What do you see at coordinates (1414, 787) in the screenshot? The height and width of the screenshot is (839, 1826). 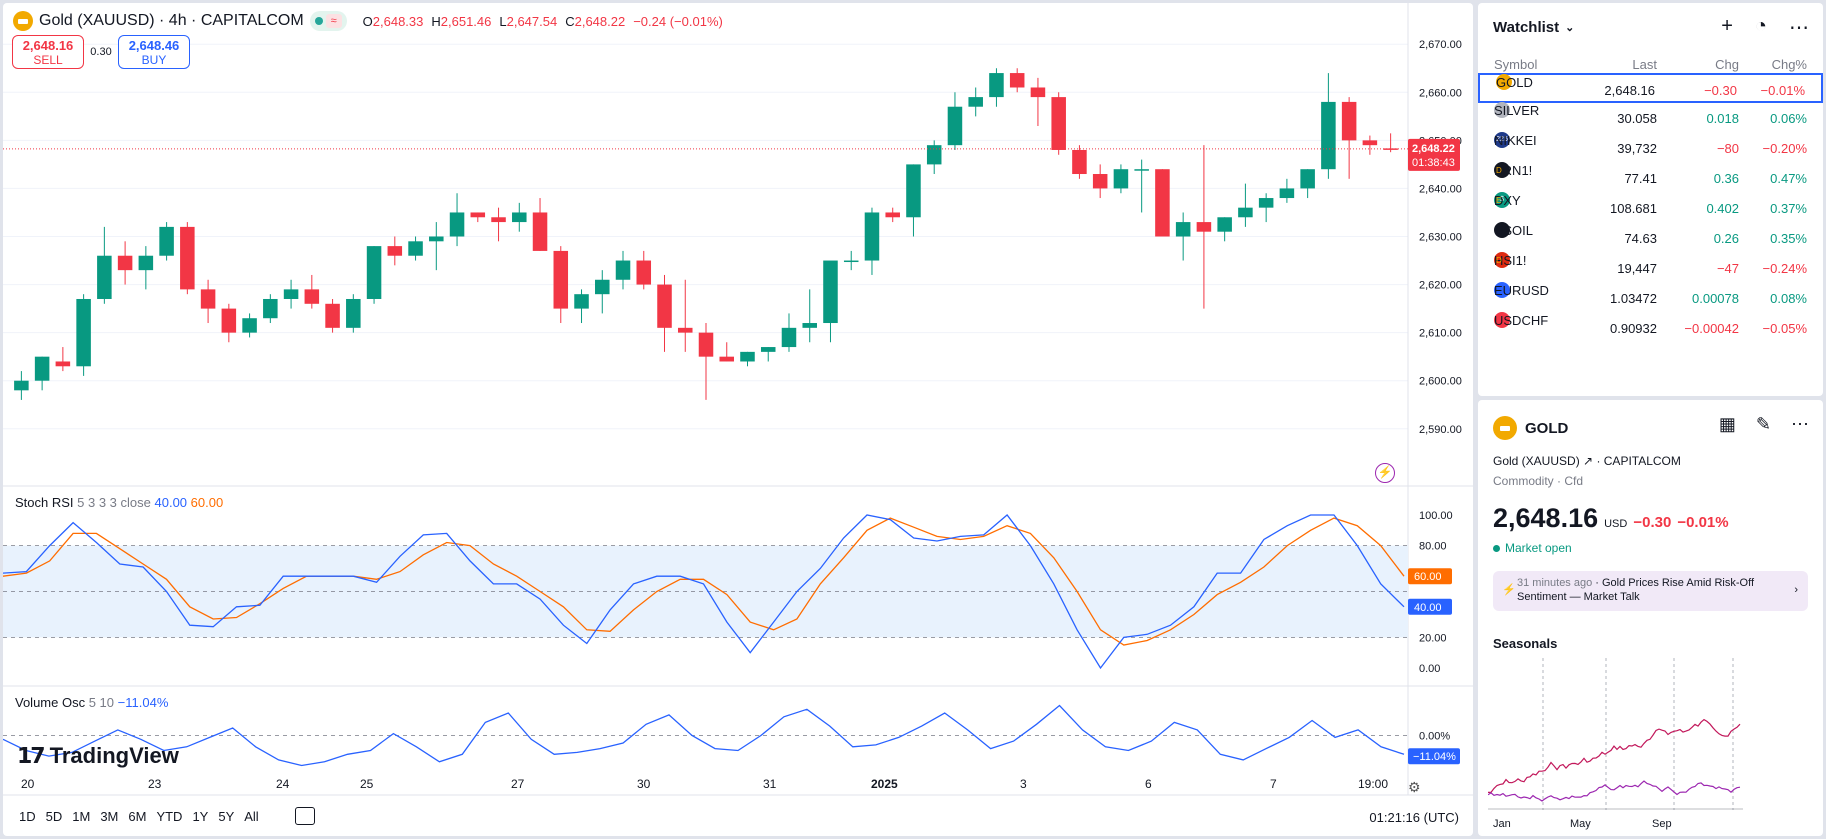 I see `settings-gear-icon: ⚙` at bounding box center [1414, 787].